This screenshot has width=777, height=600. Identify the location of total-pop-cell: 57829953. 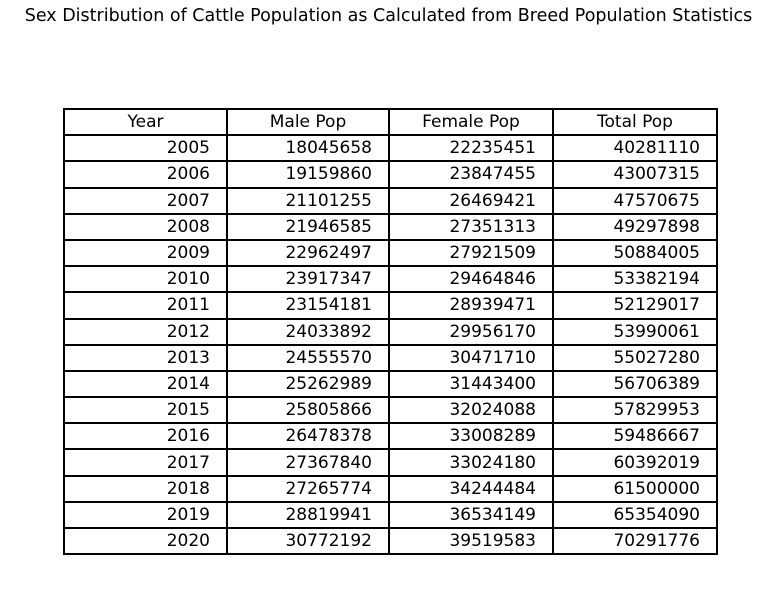
(635, 410).